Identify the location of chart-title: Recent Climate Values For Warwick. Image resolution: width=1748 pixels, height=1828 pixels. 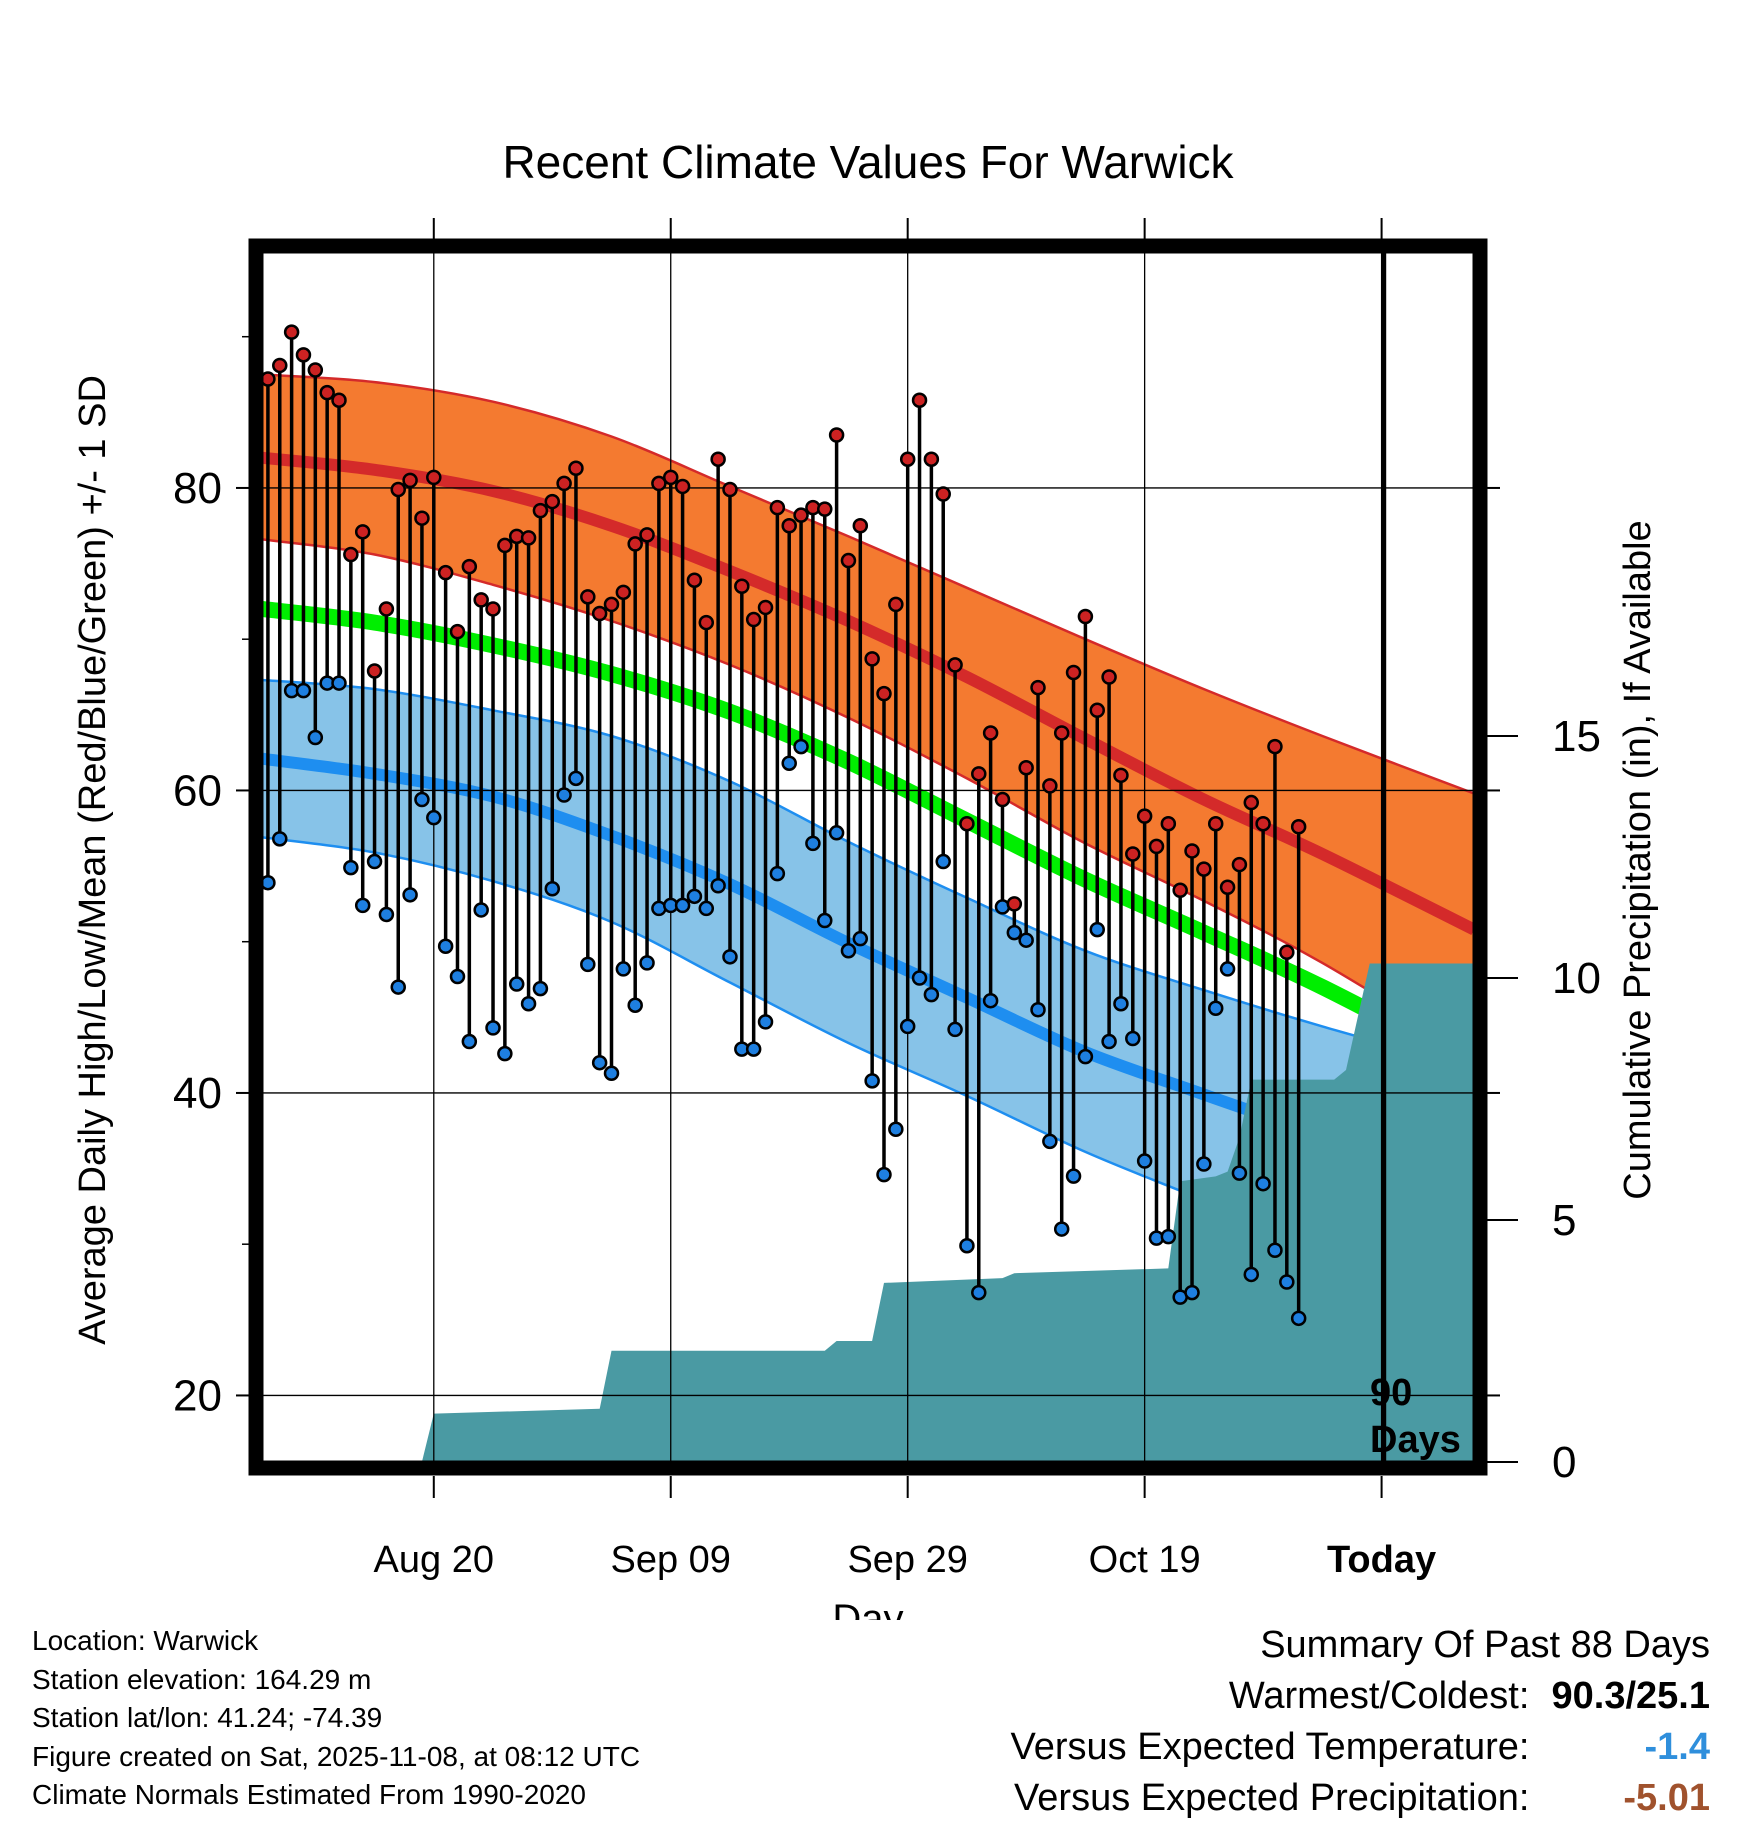
(868, 162).